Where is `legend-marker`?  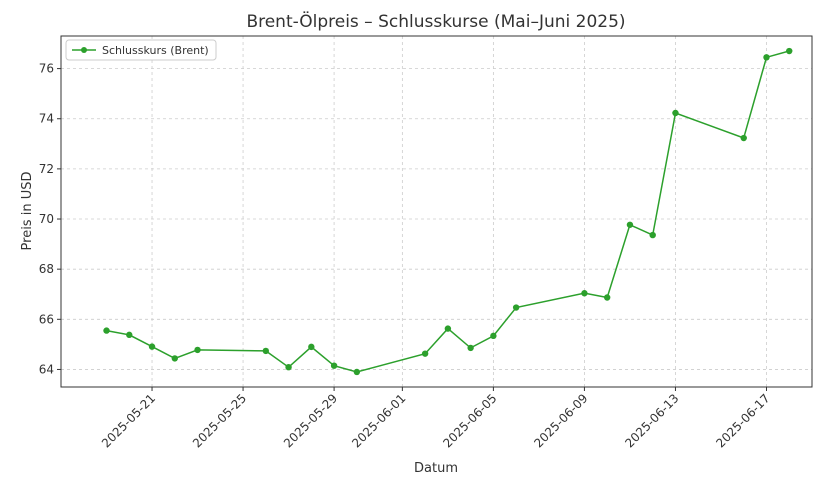 legend-marker is located at coordinates (84, 50).